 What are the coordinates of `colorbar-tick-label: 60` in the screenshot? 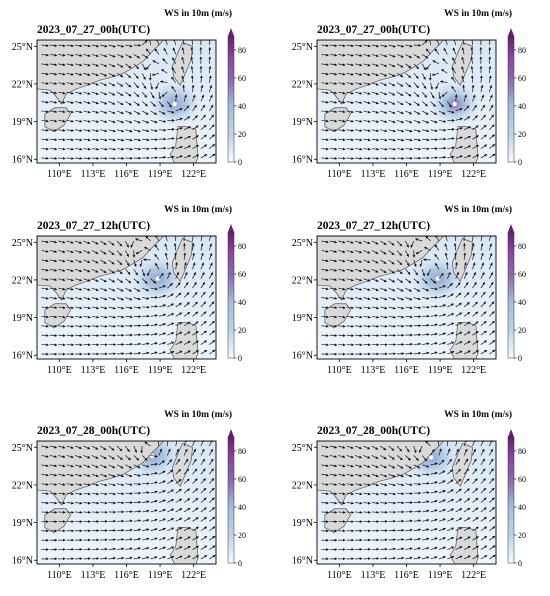 It's located at (242, 274).